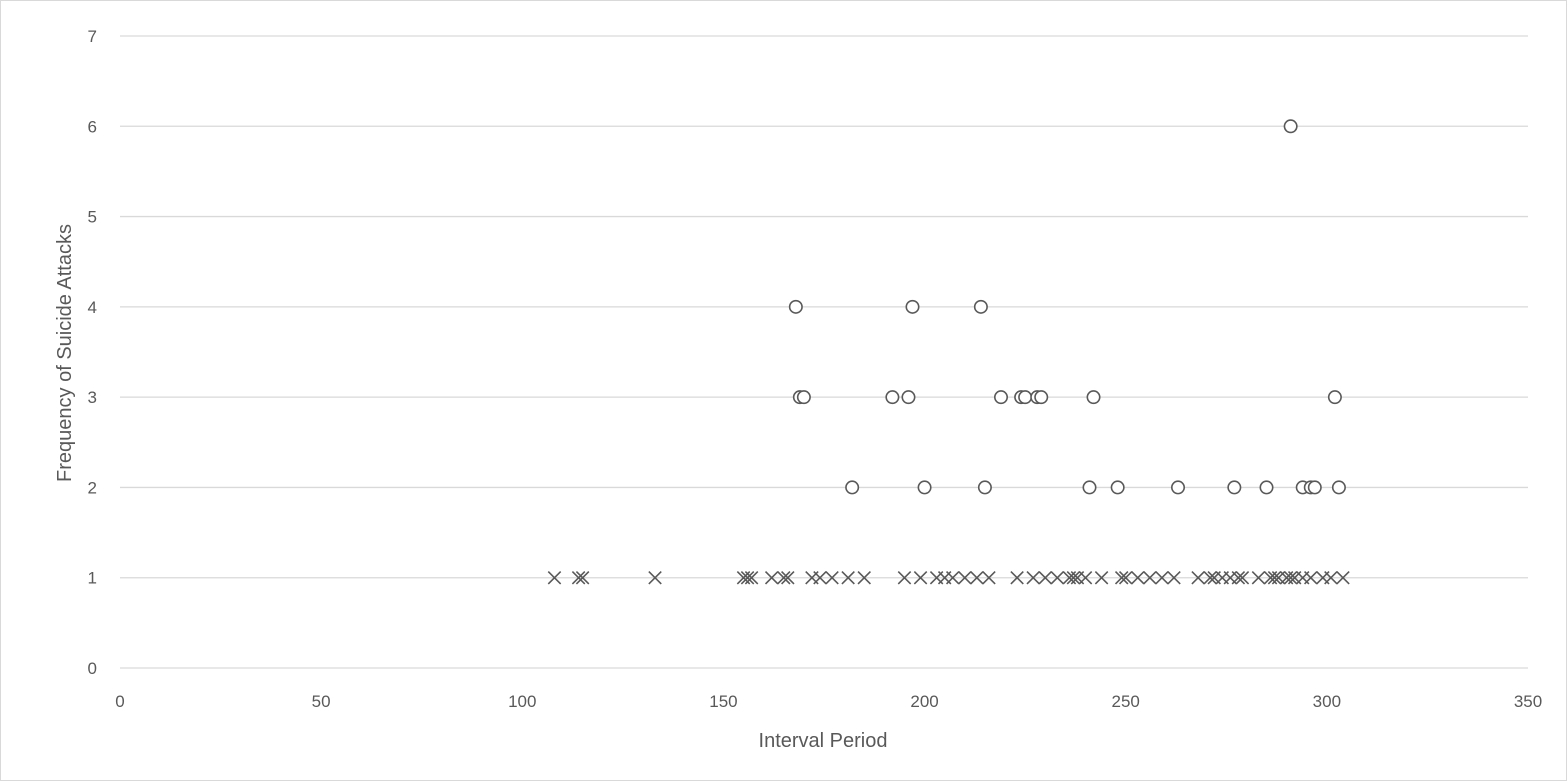 The image size is (1567, 782). I want to click on x-tick-label: 50, so click(321, 701).